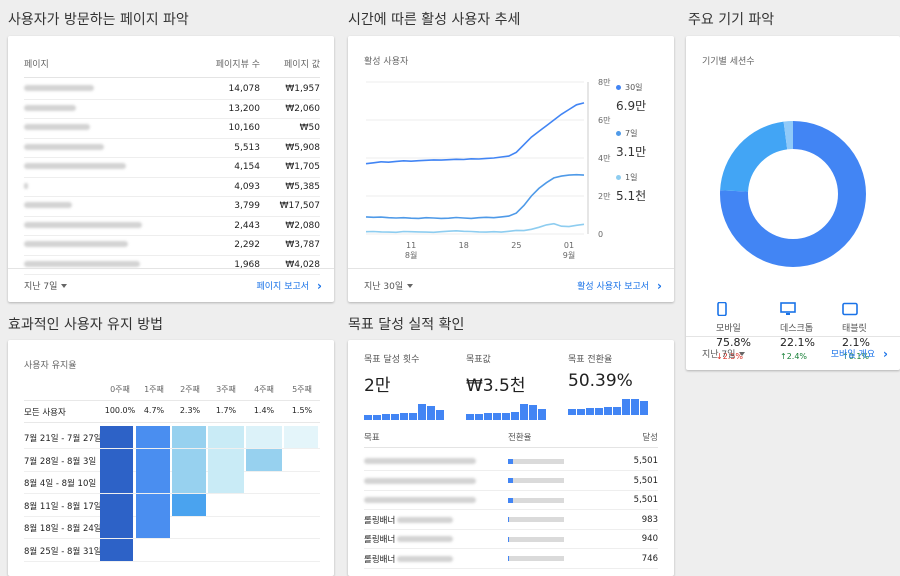 This screenshot has width=900, height=576. I want to click on table-row: 2,443 ₩2,080, so click(172, 226).